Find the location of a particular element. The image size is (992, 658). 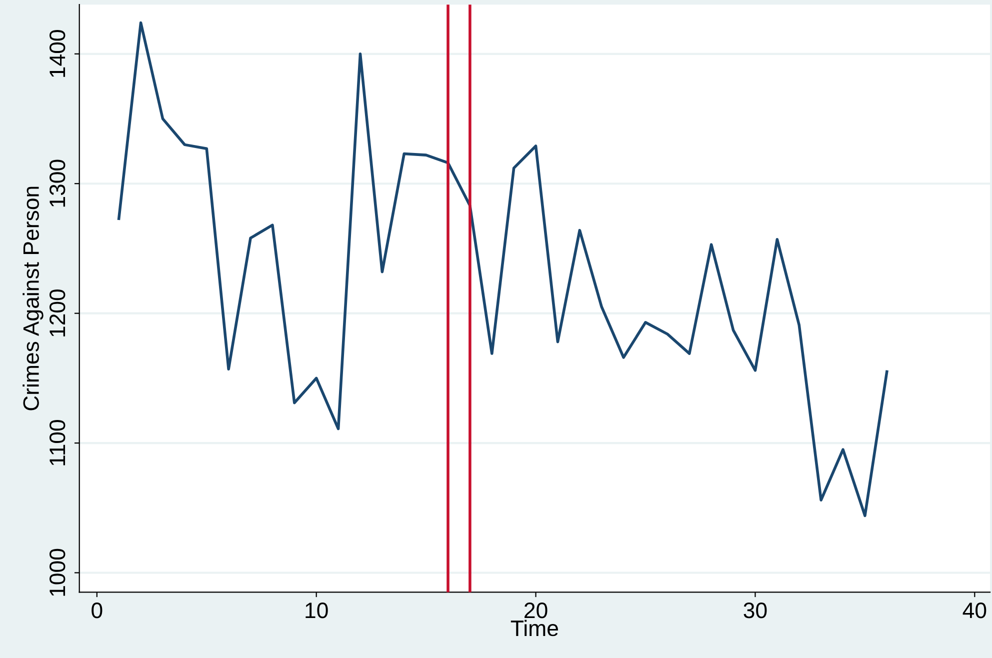

x-axis-title: Time is located at coordinates (534, 628).